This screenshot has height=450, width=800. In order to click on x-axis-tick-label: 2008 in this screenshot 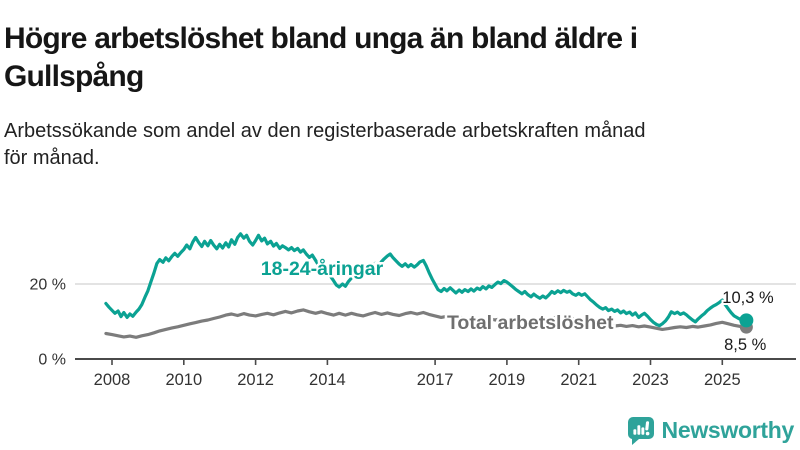, I will do `click(112, 380)`.